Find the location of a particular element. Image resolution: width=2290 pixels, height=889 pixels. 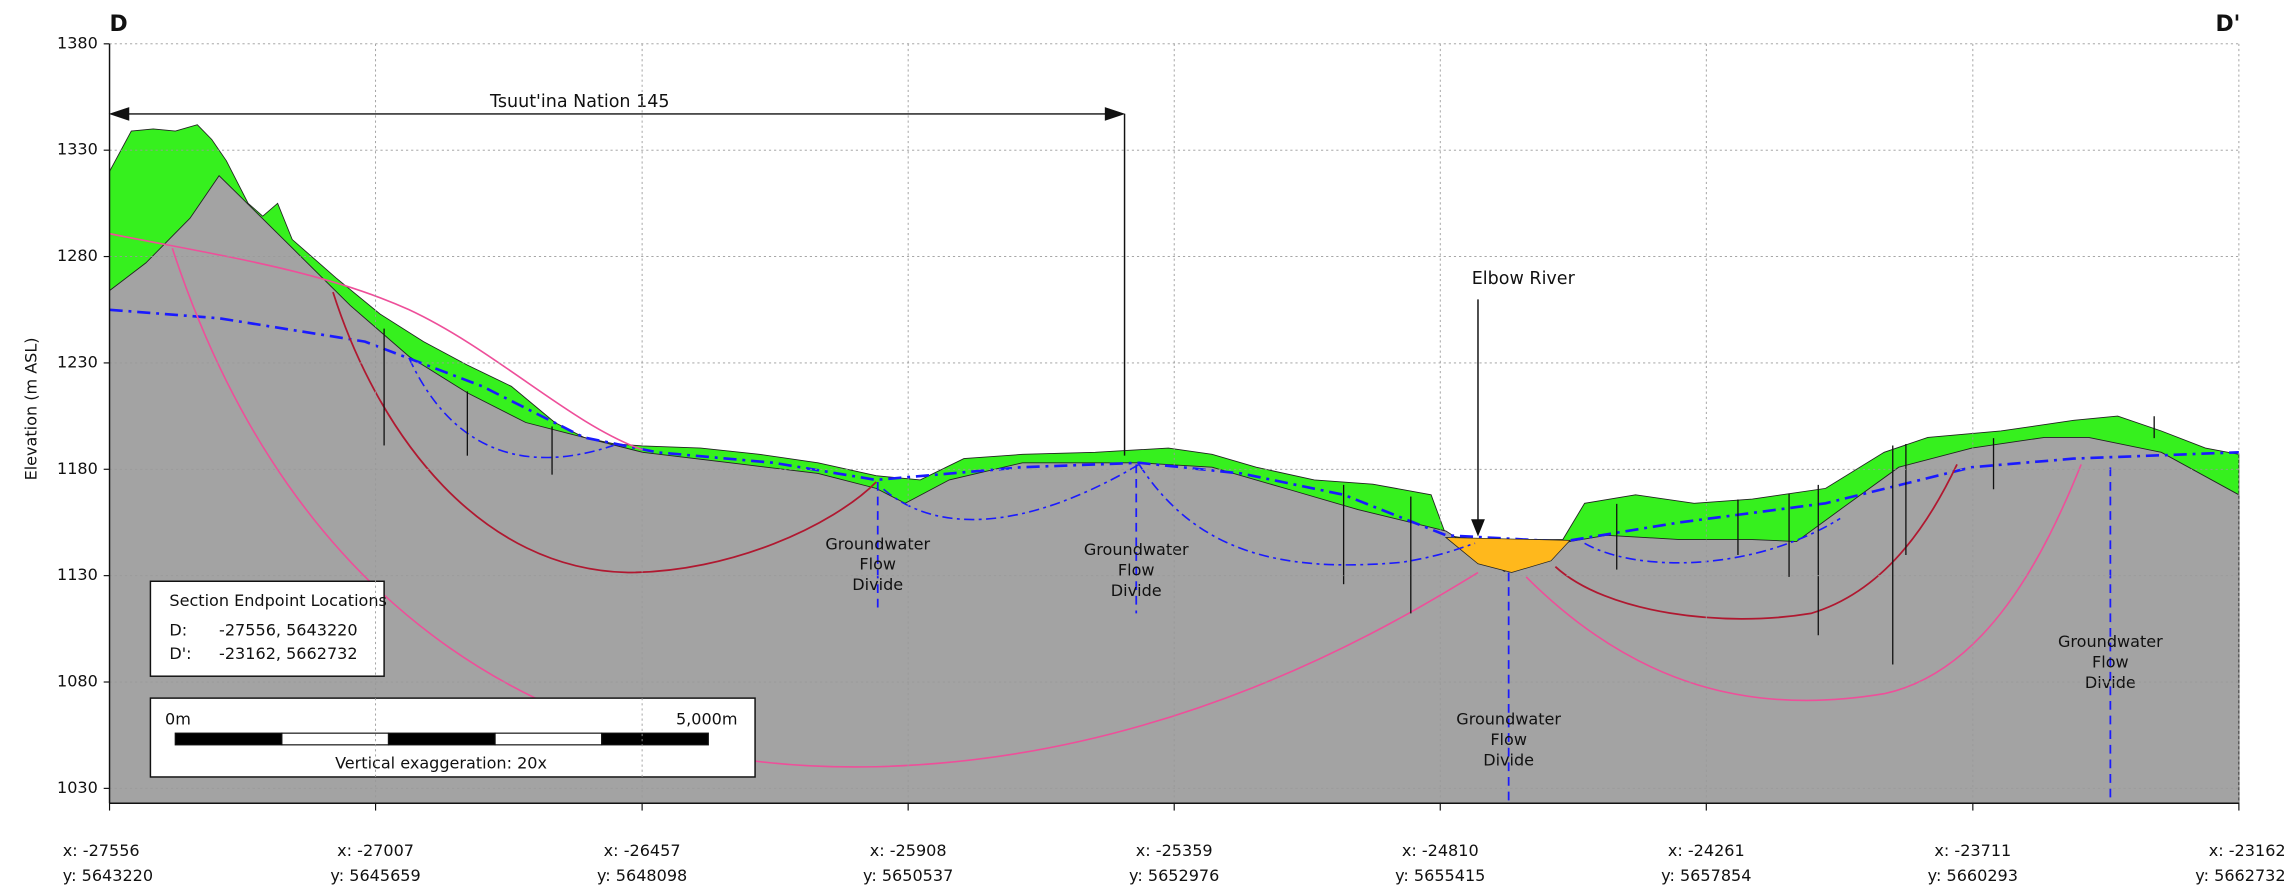

x-tick-sublabel: y: 5643220 is located at coordinates (108, 875).